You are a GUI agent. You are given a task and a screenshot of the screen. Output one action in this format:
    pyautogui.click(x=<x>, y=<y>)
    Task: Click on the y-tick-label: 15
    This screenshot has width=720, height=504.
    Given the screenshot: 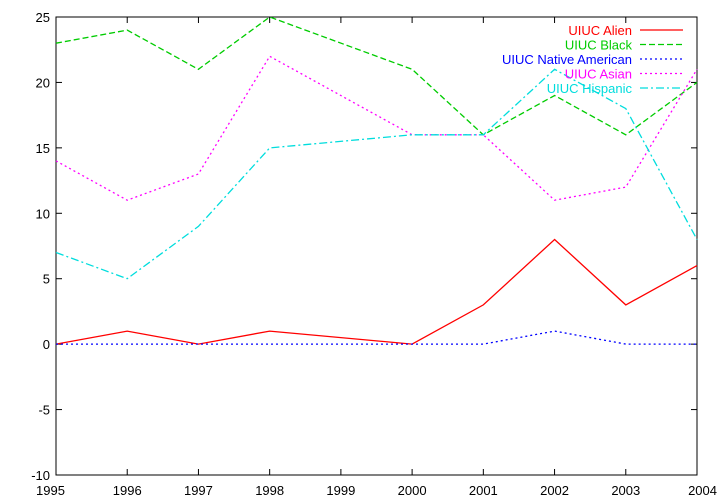 What is the action you would take?
    pyautogui.click(x=43, y=148)
    